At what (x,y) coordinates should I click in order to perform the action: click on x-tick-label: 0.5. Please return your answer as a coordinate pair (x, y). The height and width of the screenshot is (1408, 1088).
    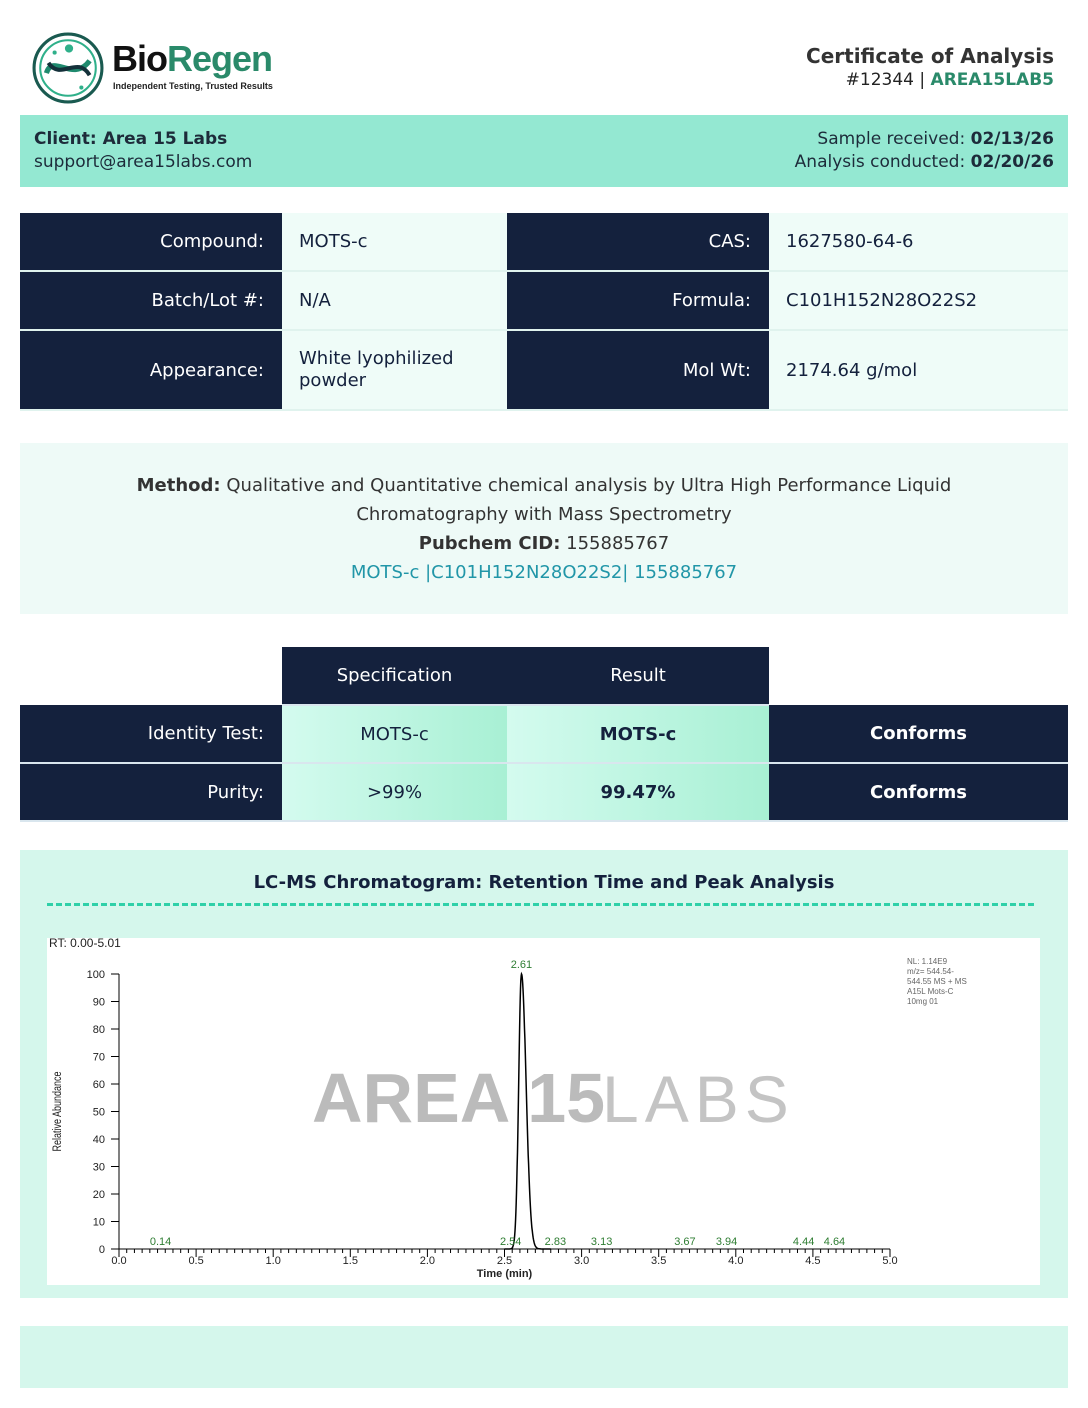
    Looking at the image, I should click on (195, 1261).